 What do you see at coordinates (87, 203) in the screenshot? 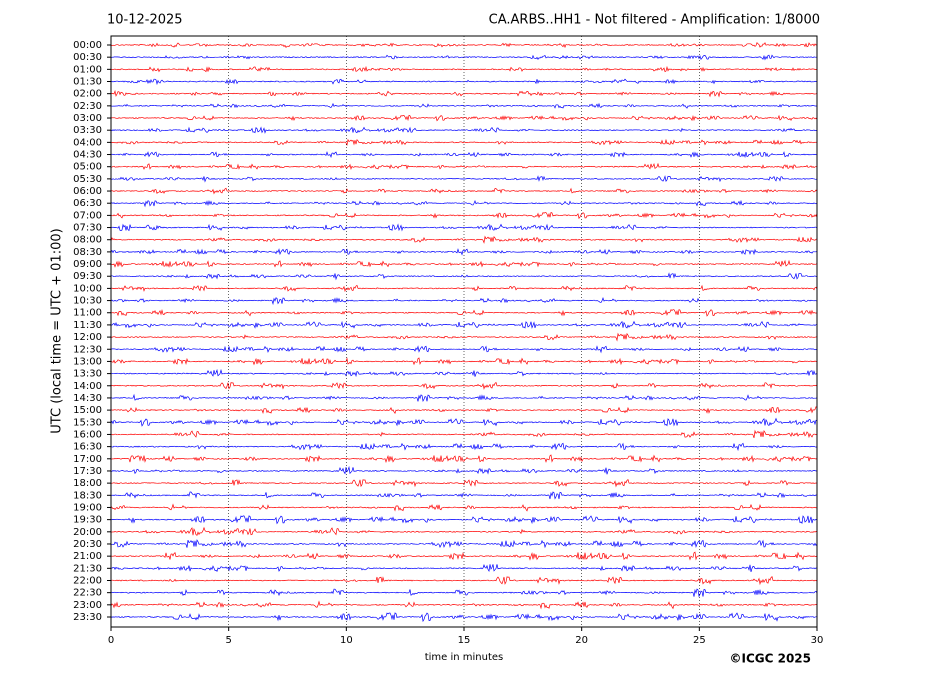
I see `y-tick-label: 06:30` at bounding box center [87, 203].